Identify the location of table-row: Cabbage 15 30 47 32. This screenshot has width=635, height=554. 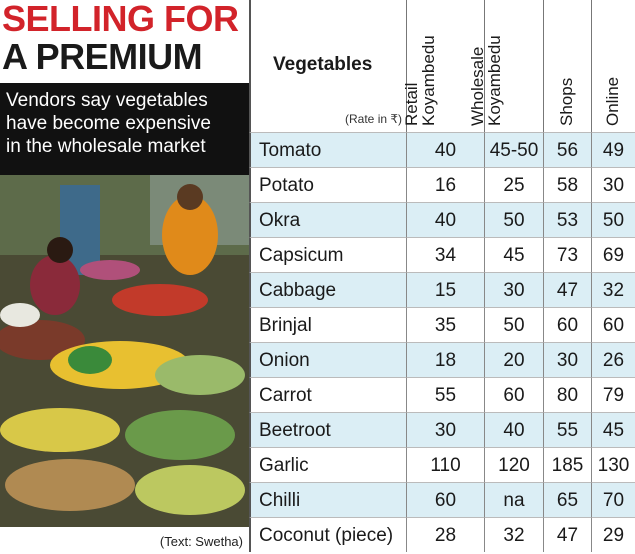
(442, 289).